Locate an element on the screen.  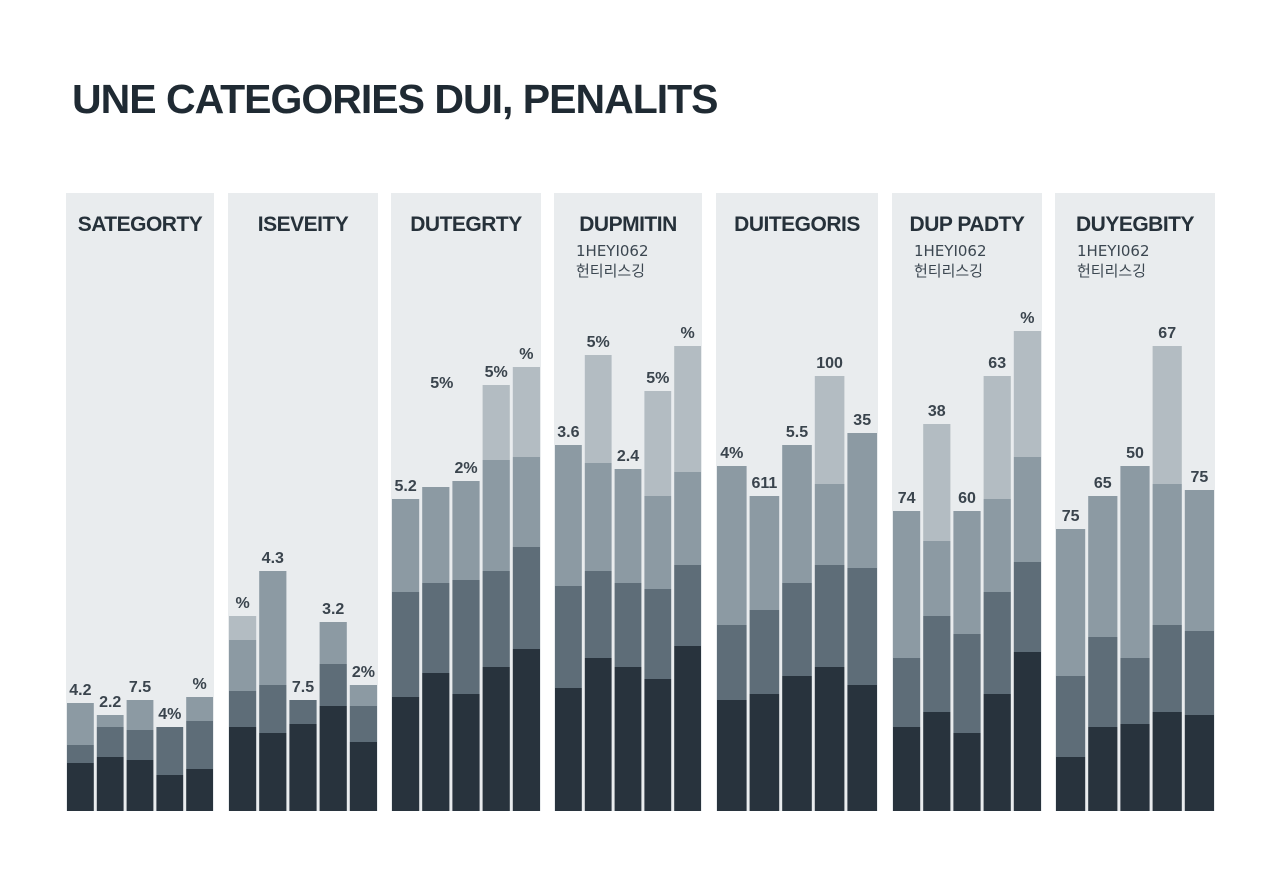
bar-plot: 3.6 5% 2.4 5%% is located at coordinates (628, 568).